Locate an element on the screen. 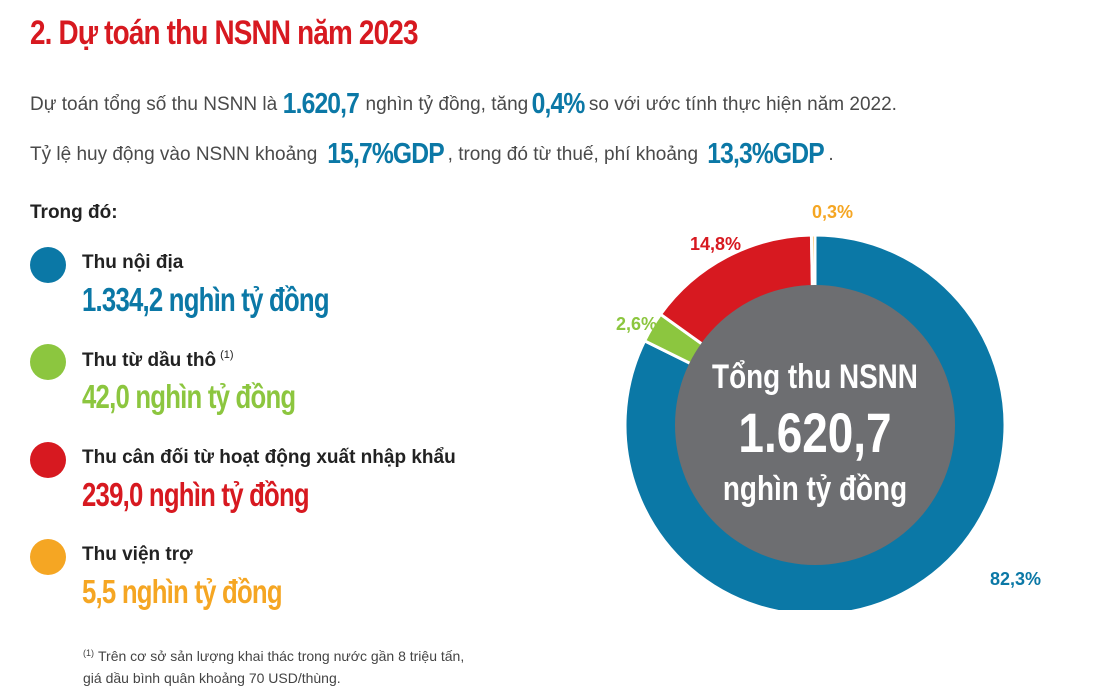 Image resolution: width=1099 pixels, height=694 pixels. label-crude-oil: 2,6% is located at coordinates (636, 324).